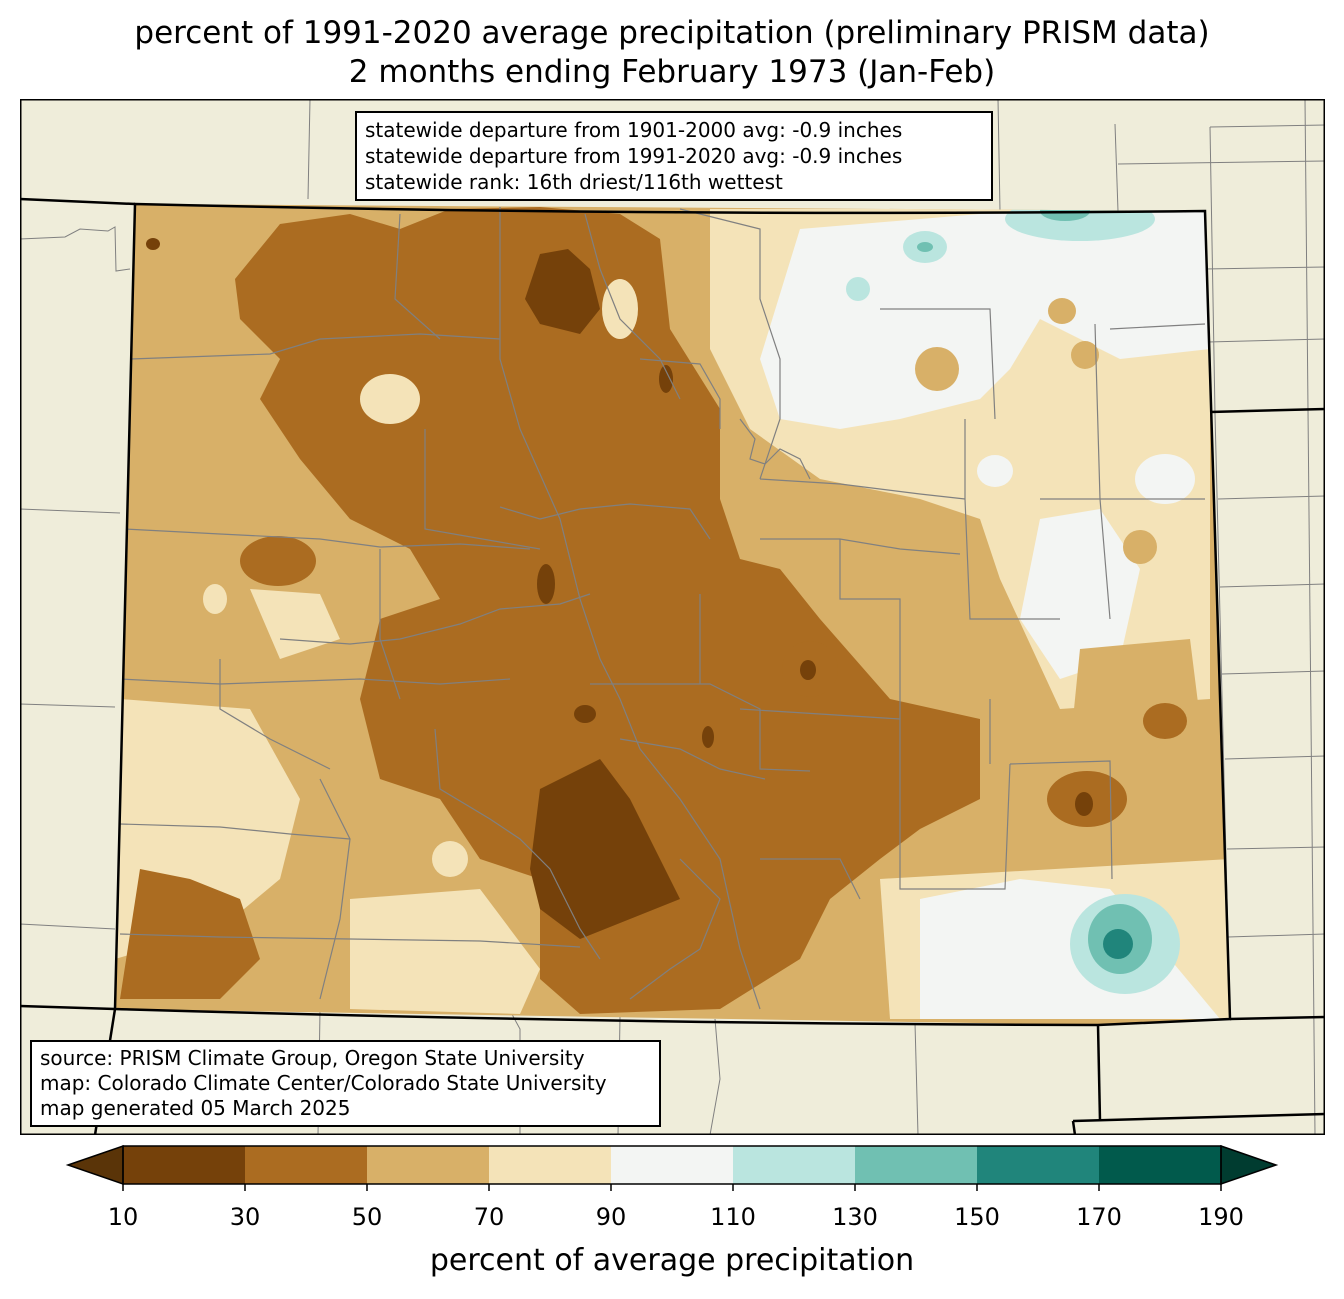 The height and width of the screenshot is (1299, 1344). I want to click on colorbar-label: percent of average precipitation, so click(672, 1260).